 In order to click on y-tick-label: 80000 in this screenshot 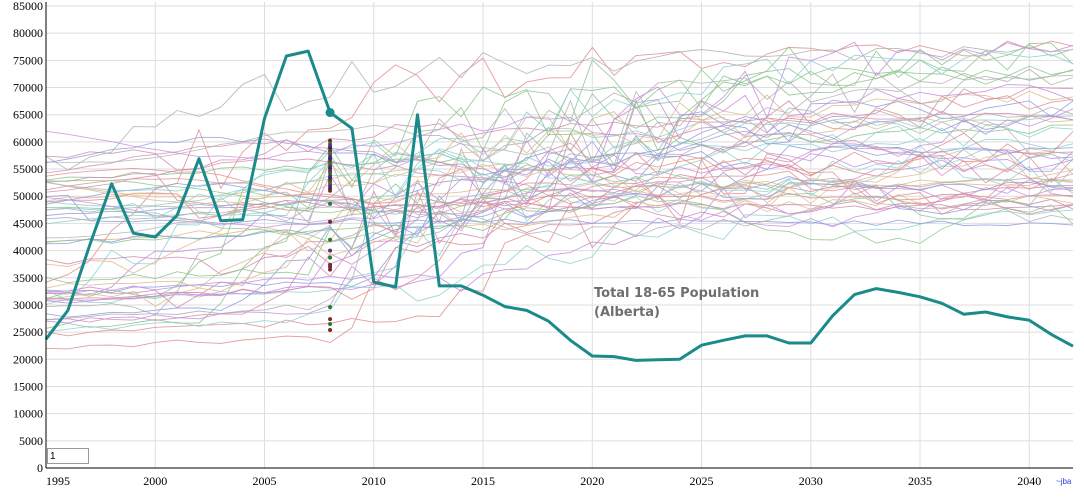, I will do `click(28, 33)`.